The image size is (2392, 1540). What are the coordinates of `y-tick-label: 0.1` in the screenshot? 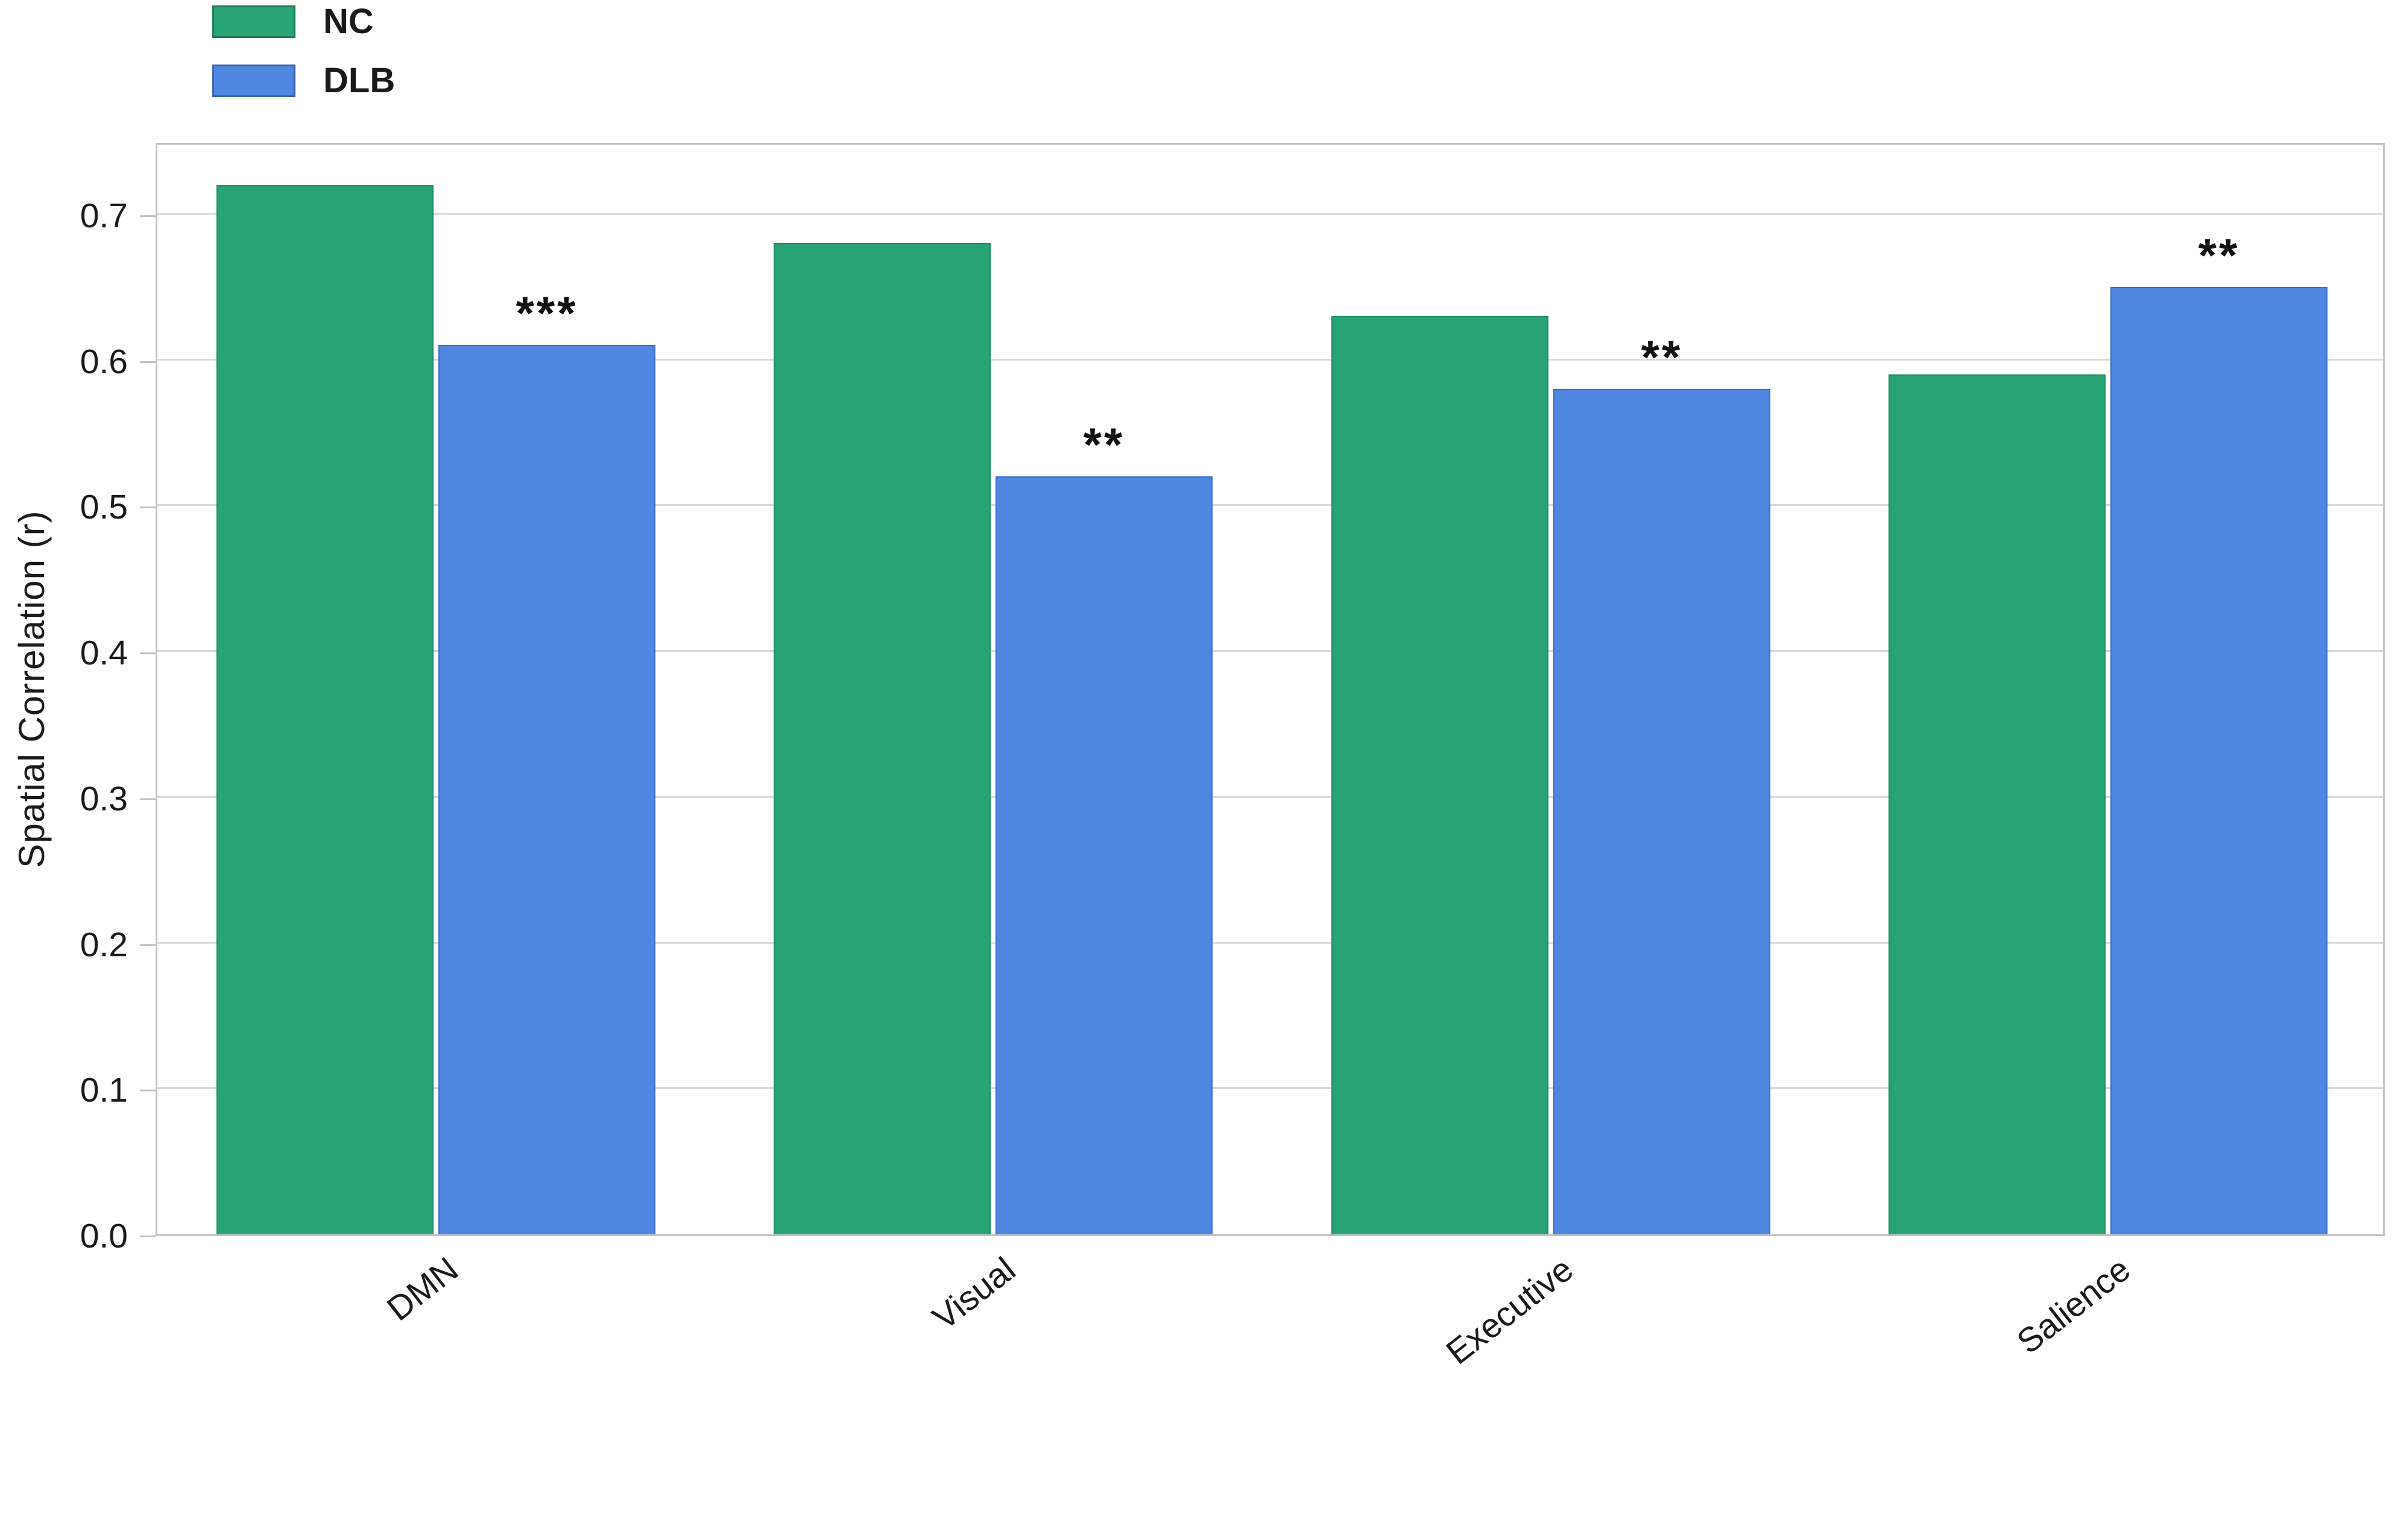 It's located at (104, 1090).